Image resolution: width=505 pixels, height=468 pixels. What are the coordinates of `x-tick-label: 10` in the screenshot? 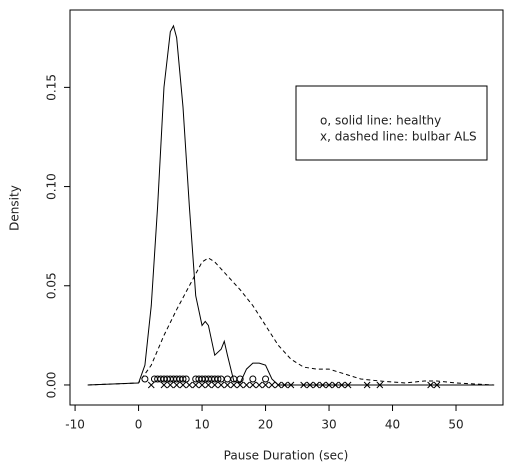 It's located at (201, 425).